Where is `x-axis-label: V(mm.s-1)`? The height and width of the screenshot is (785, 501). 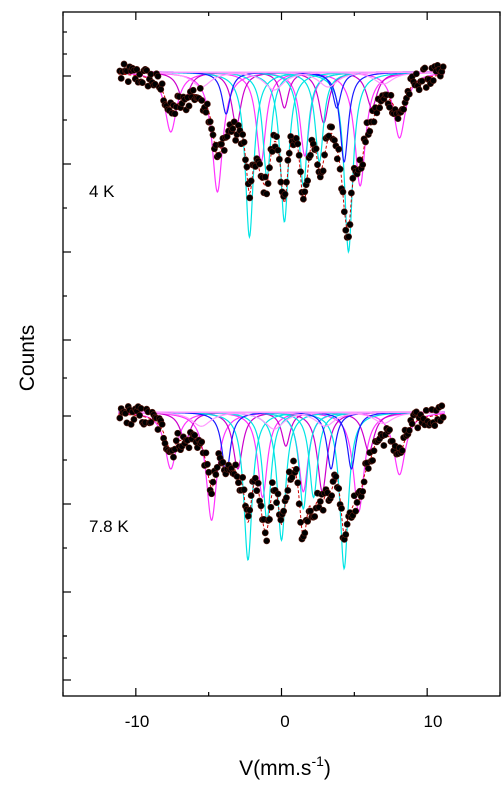 x-axis-label: V(mm.s-1) is located at coordinates (285, 766).